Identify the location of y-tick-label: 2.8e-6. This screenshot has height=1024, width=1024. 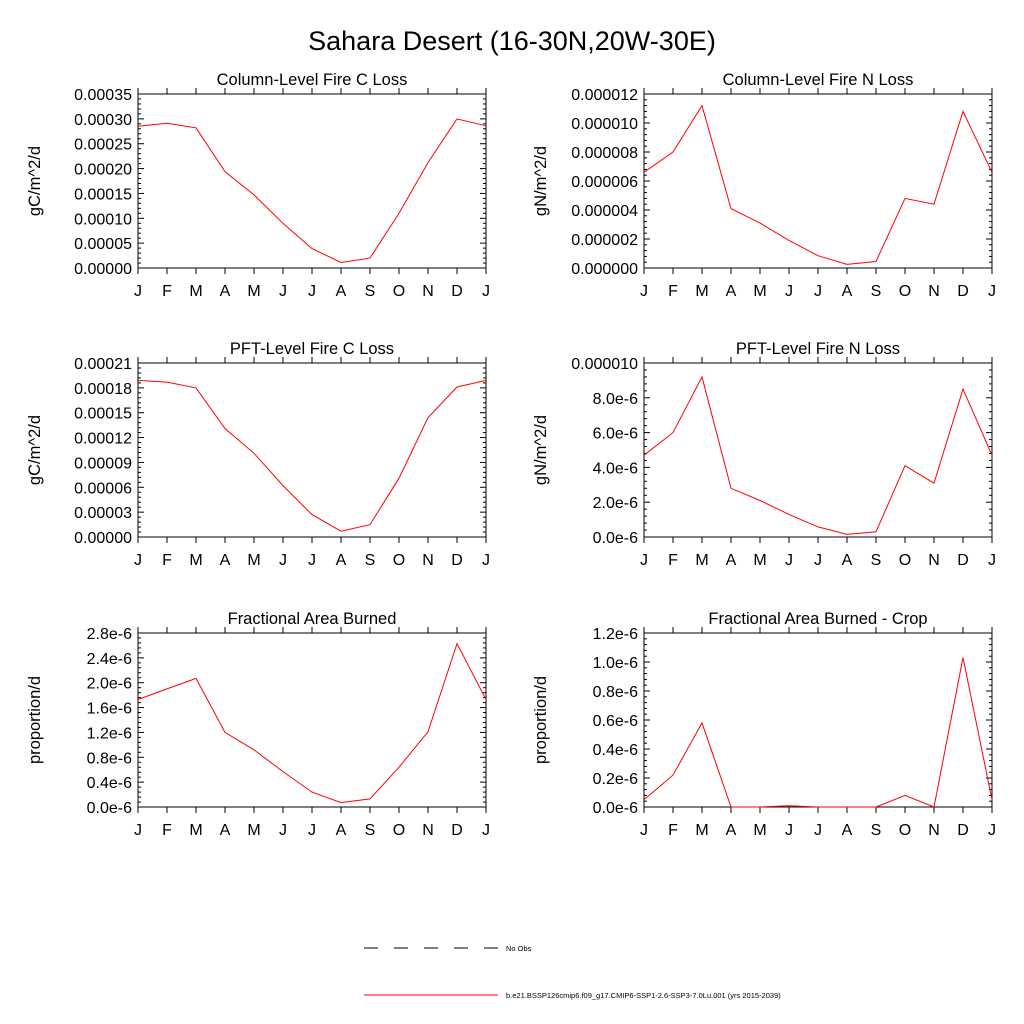
(109, 634).